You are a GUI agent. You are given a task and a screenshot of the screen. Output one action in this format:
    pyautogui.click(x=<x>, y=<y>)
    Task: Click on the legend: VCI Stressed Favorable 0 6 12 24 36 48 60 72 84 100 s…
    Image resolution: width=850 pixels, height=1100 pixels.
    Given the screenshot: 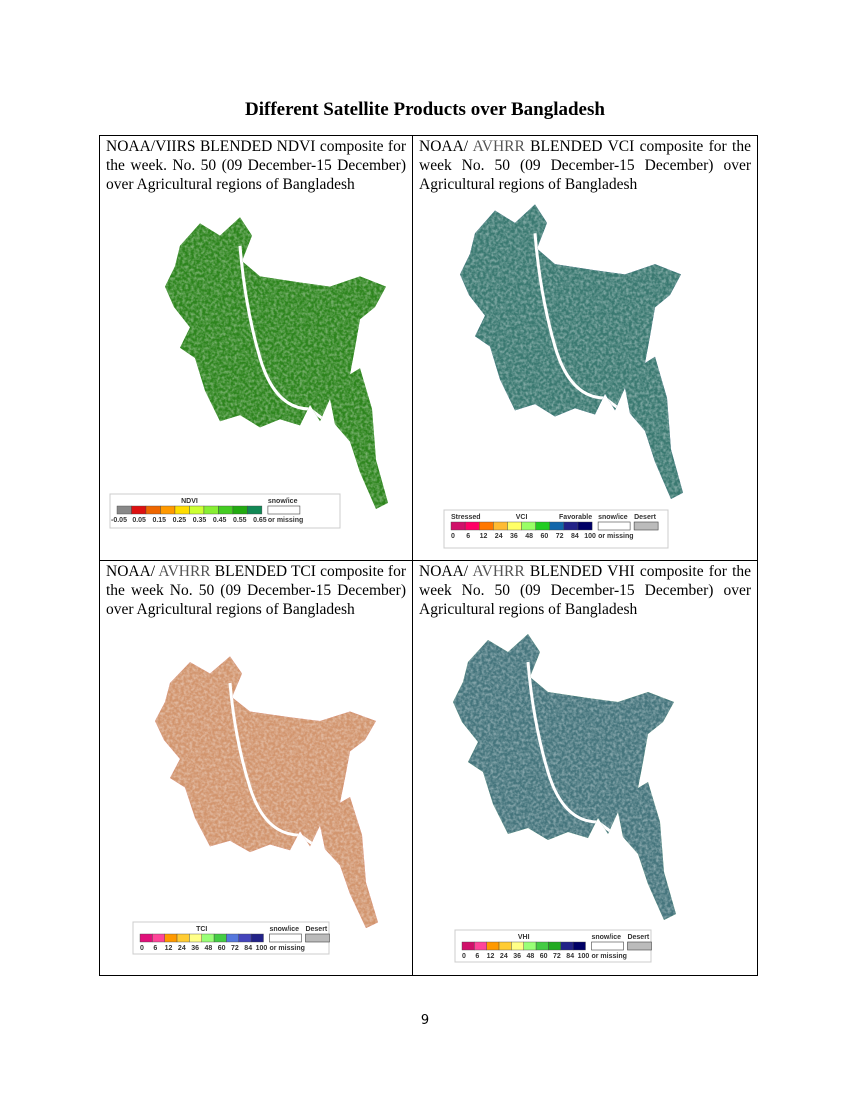 What is the action you would take?
    pyautogui.click(x=556, y=529)
    